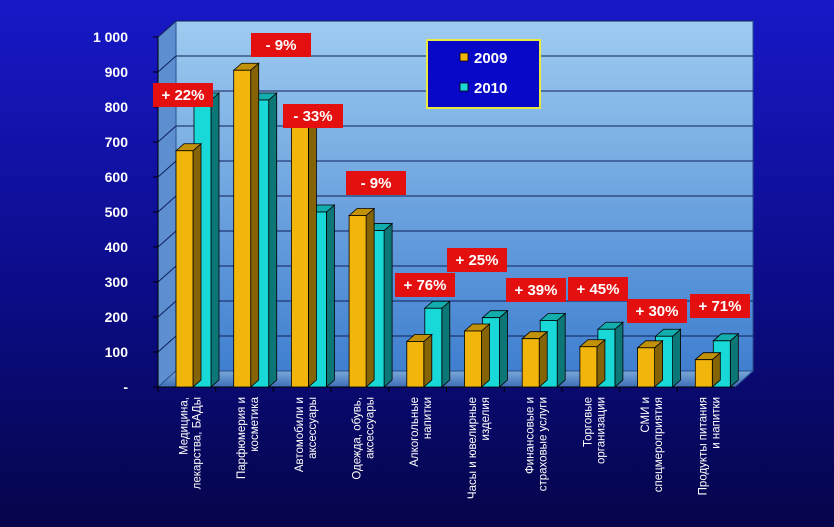  What do you see at coordinates (117, 142) in the screenshot?
I see `y-tick-label: 700` at bounding box center [117, 142].